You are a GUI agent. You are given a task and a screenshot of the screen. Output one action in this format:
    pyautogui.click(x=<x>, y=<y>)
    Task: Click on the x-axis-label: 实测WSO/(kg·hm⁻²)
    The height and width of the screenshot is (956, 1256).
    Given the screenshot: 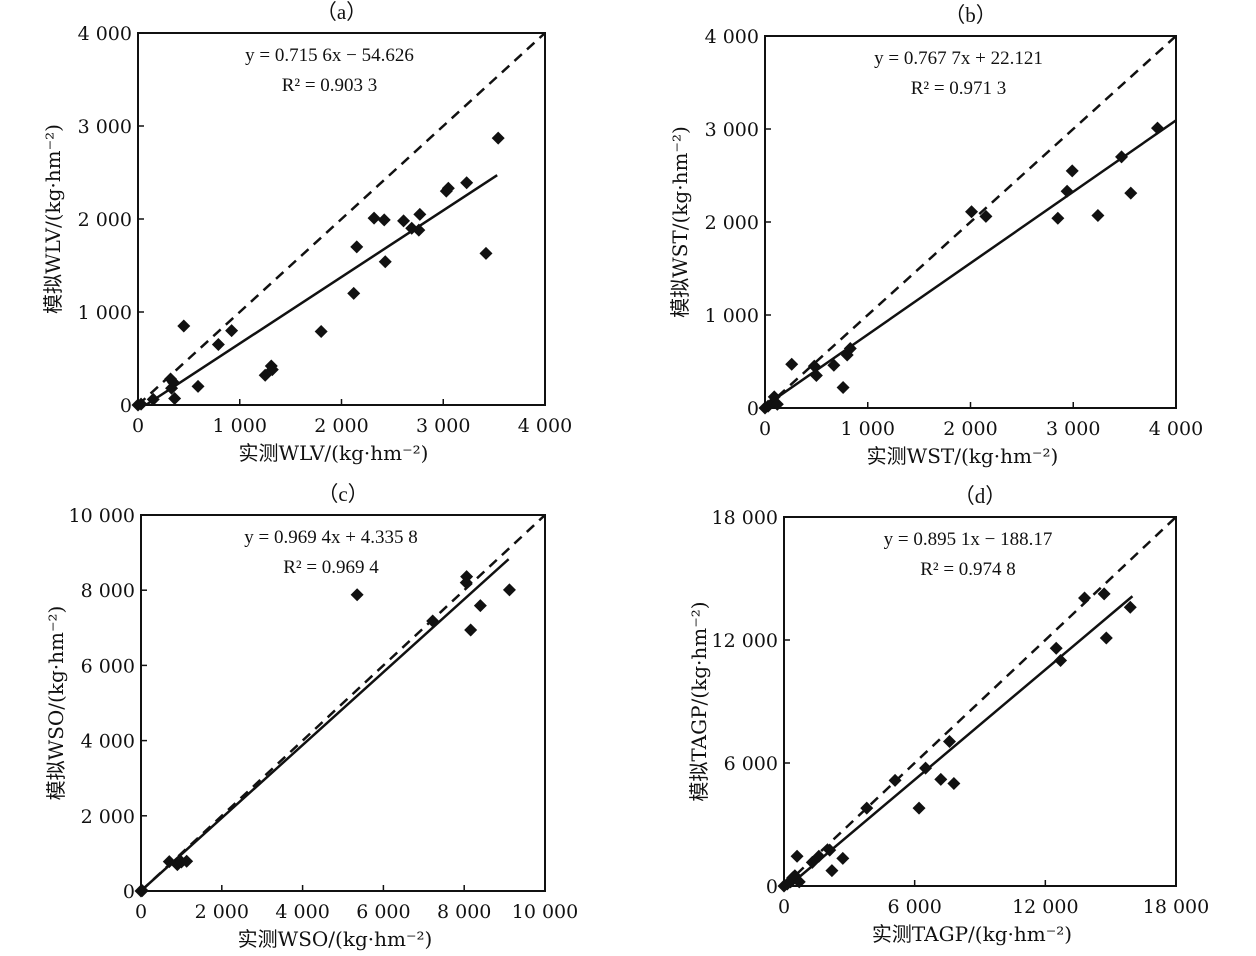 What is the action you would take?
    pyautogui.click(x=335, y=939)
    